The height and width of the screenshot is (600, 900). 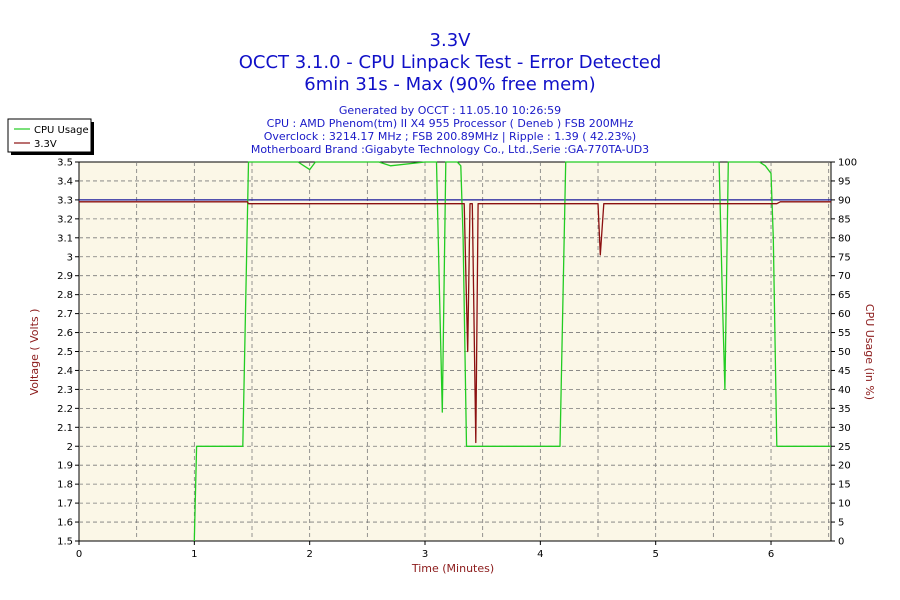 What do you see at coordinates (844, 200) in the screenshot?
I see `y2-tick-label: 90` at bounding box center [844, 200].